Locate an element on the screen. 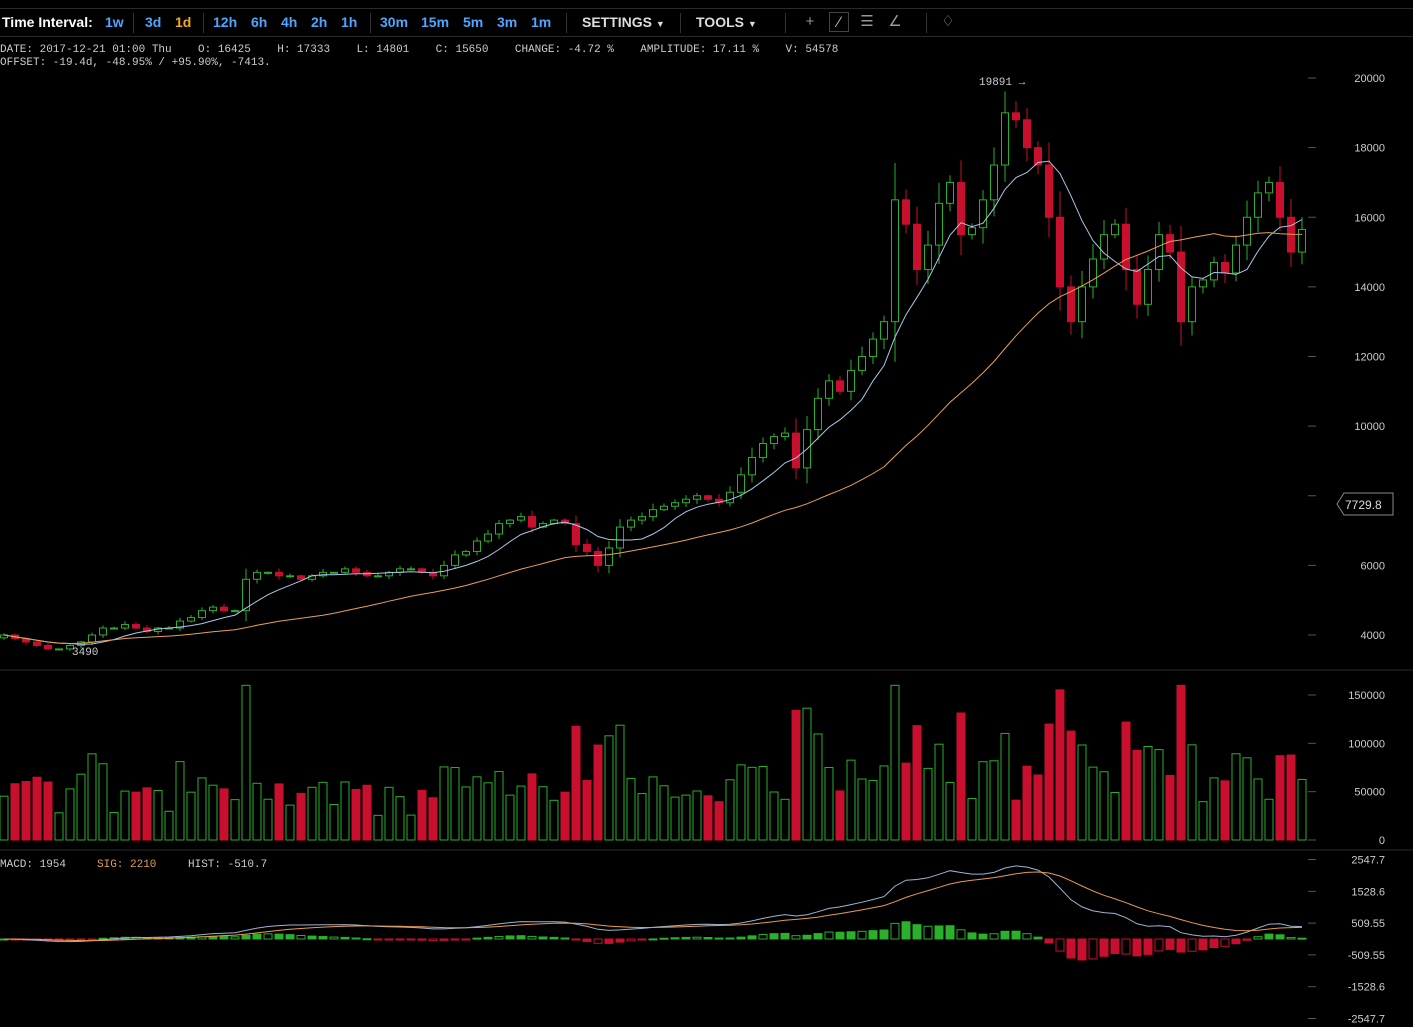  interval-5m: 5m is located at coordinates (473, 22).